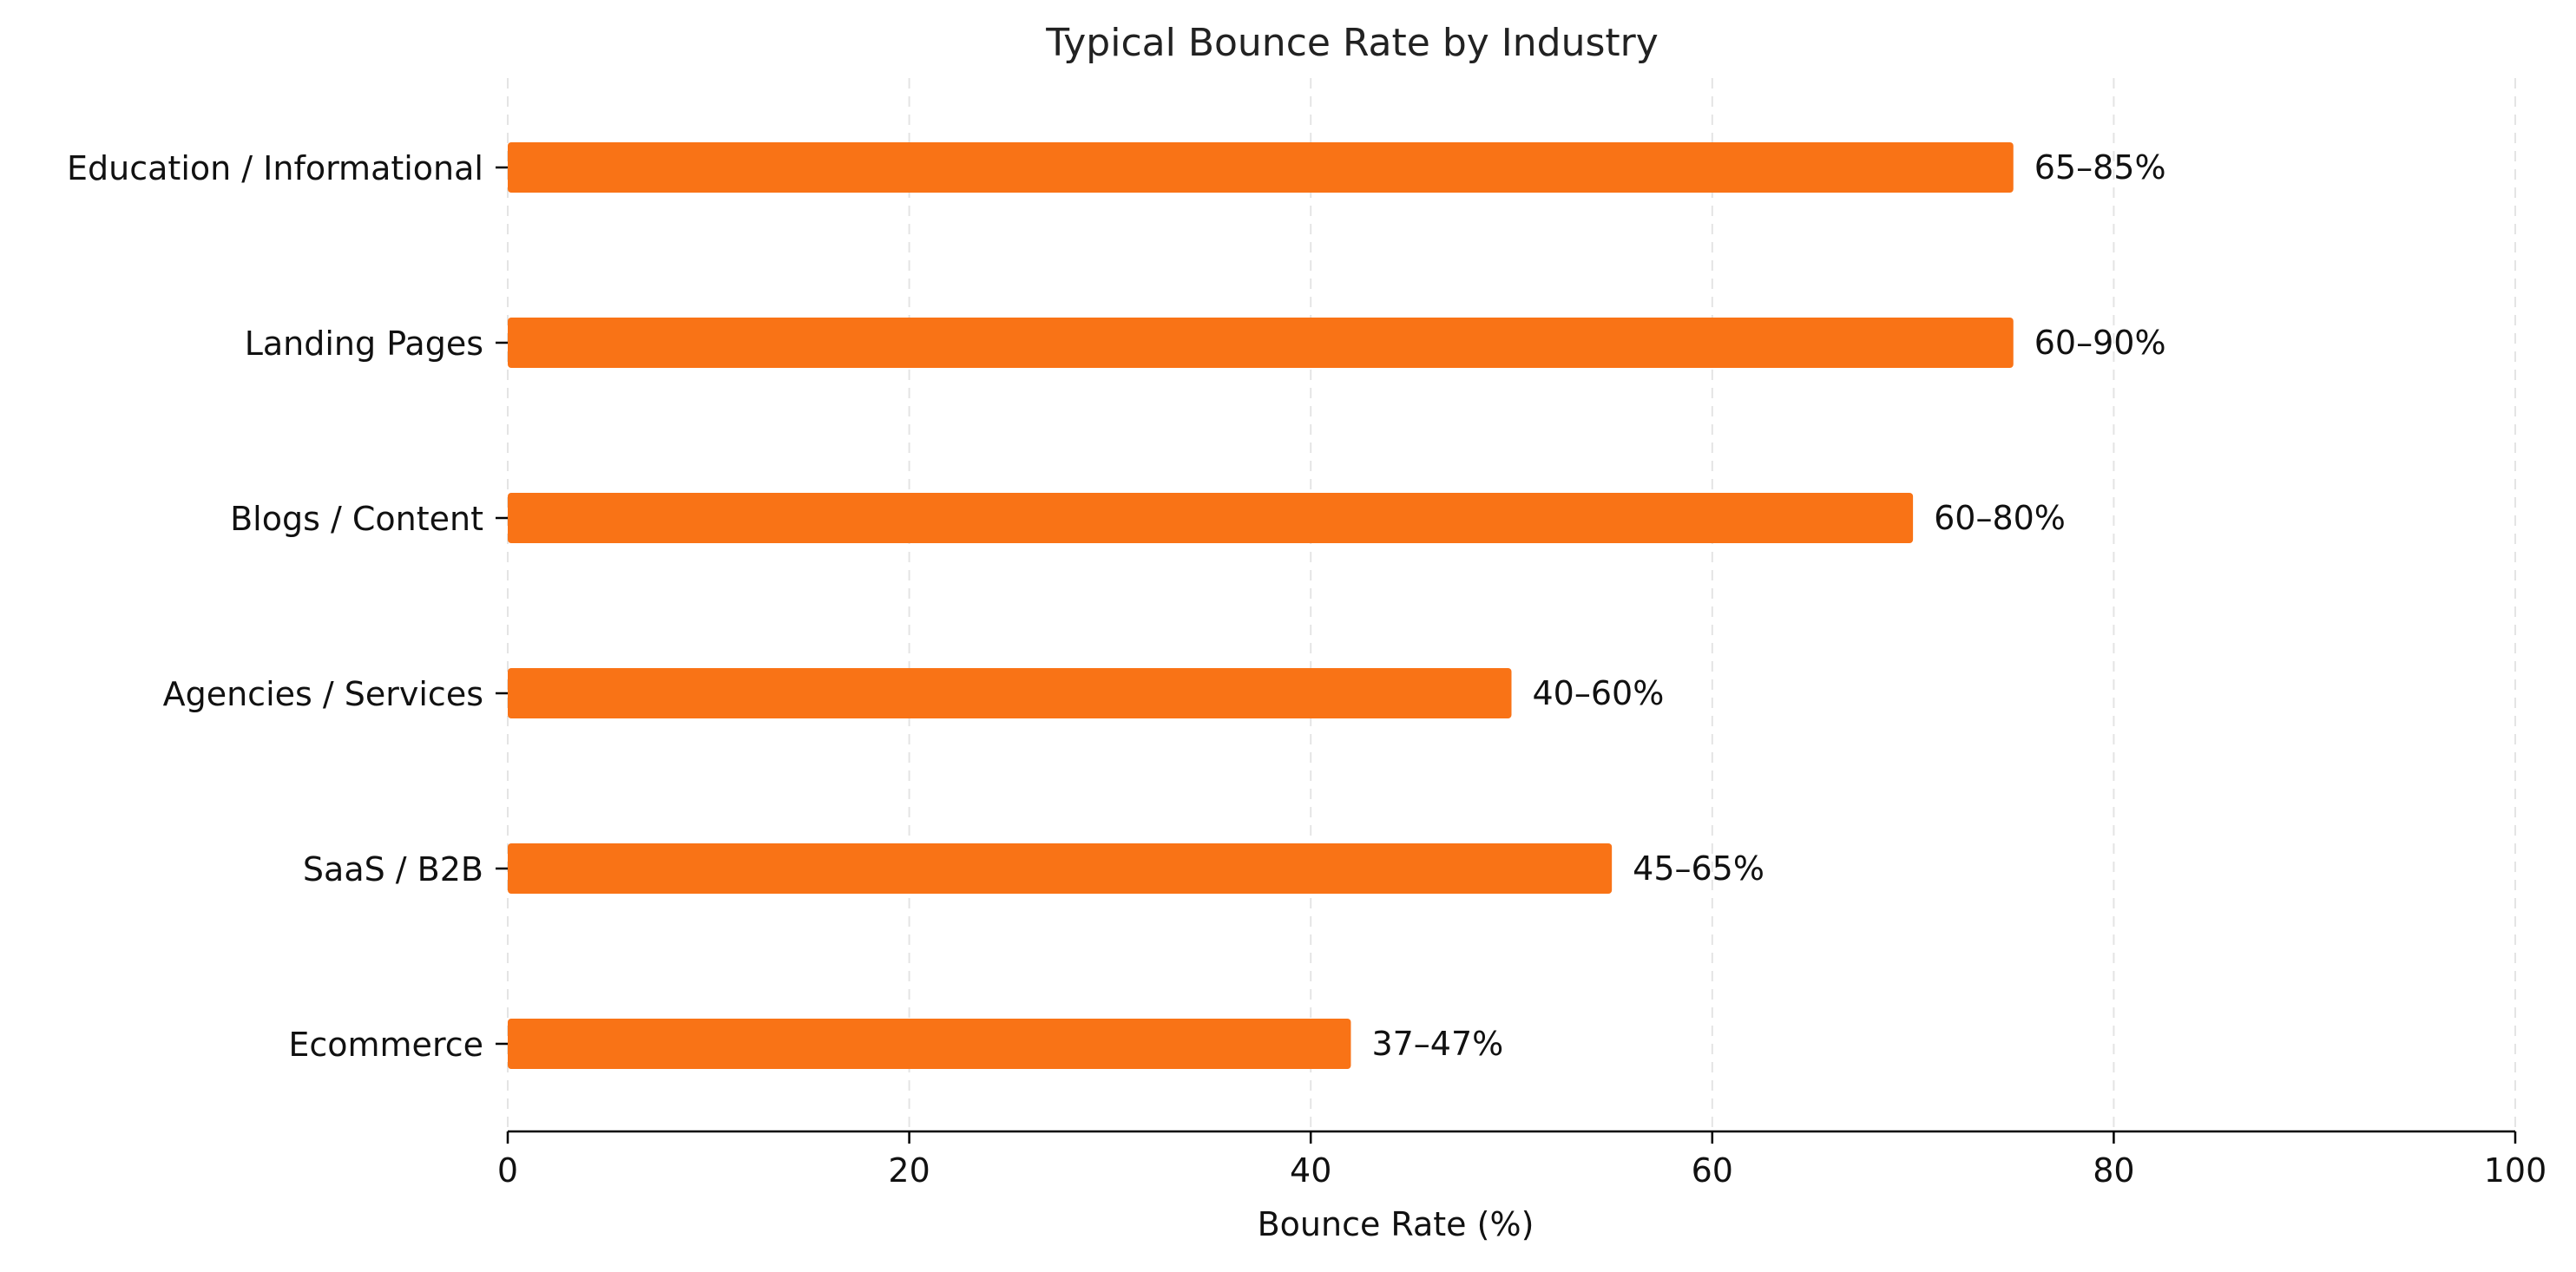 The height and width of the screenshot is (1272, 2576). I want to click on data-label-0: 65–85%, so click(2100, 167).